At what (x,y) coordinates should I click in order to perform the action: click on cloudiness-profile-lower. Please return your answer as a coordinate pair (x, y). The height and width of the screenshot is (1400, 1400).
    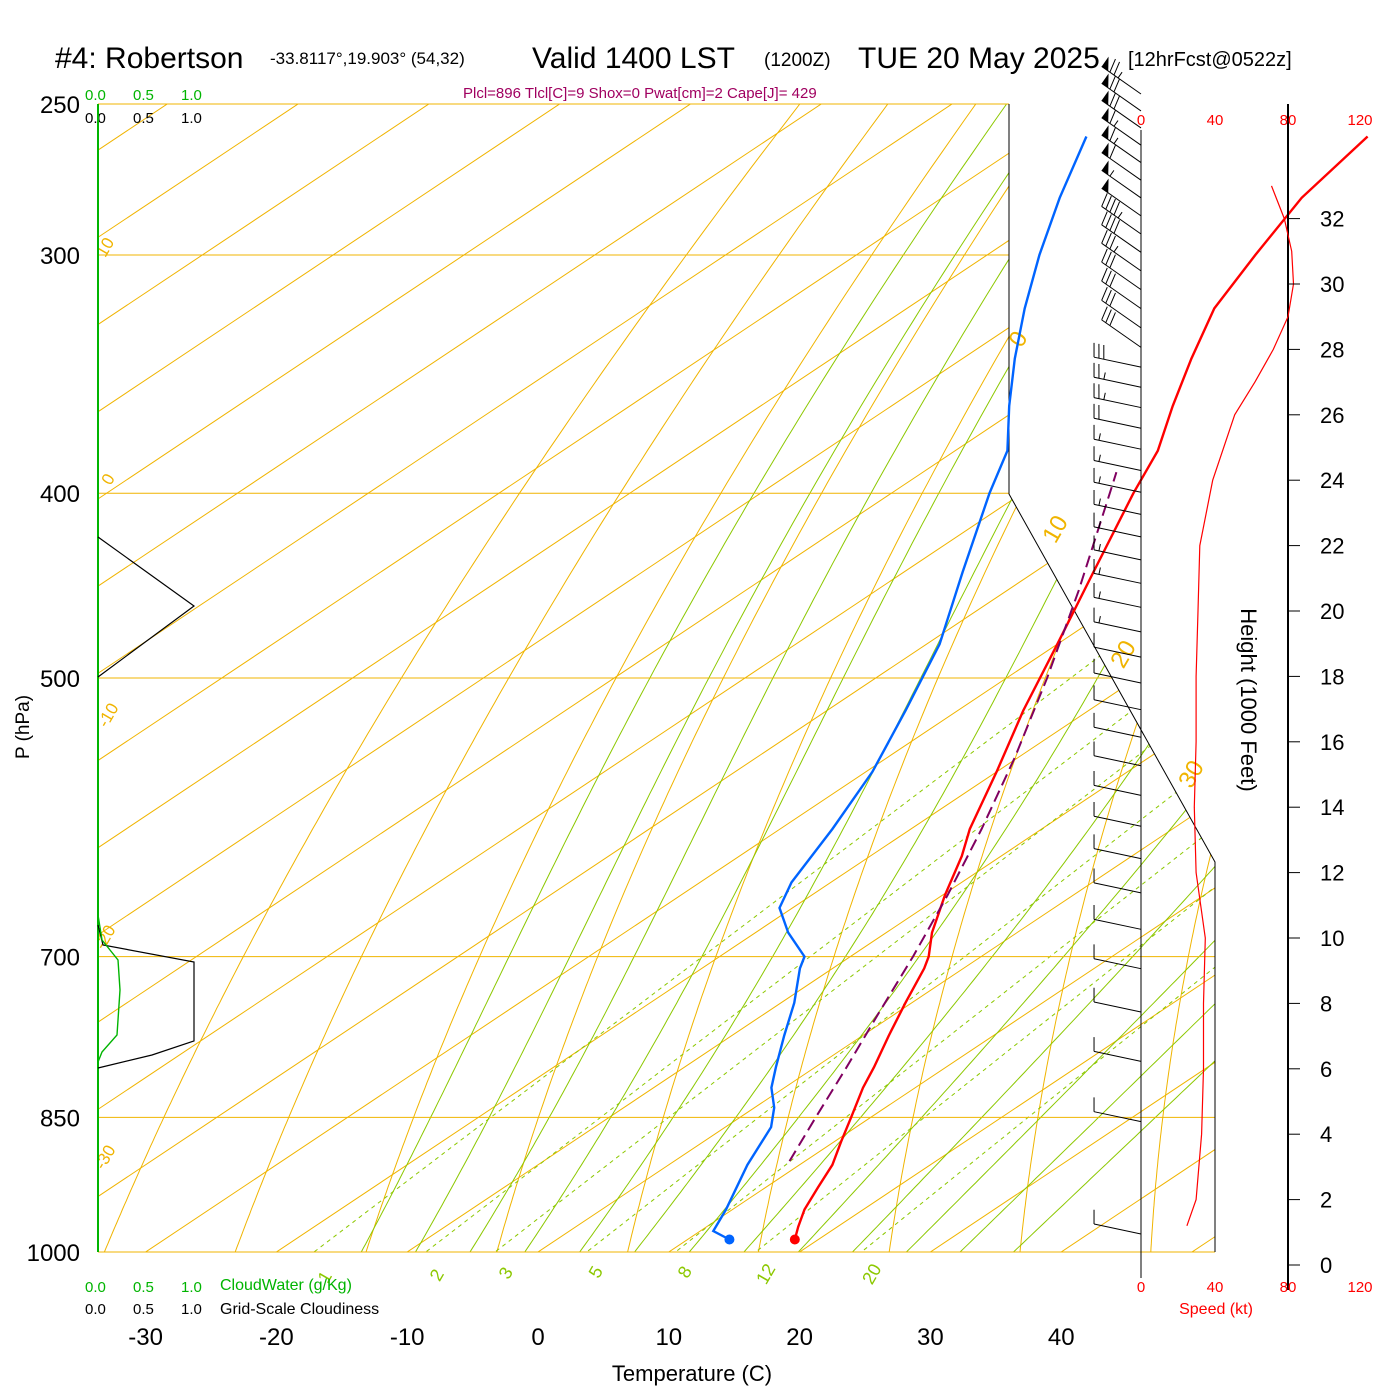
    Looking at the image, I should click on (146, 996).